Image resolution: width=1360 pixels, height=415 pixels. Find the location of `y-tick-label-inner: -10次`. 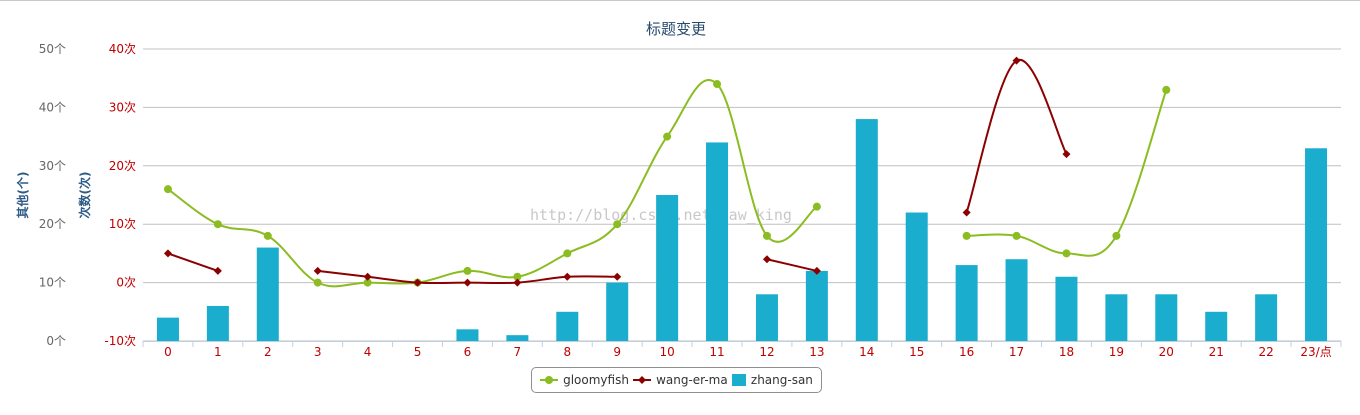

y-tick-label-inner: -10次 is located at coordinates (120, 341).